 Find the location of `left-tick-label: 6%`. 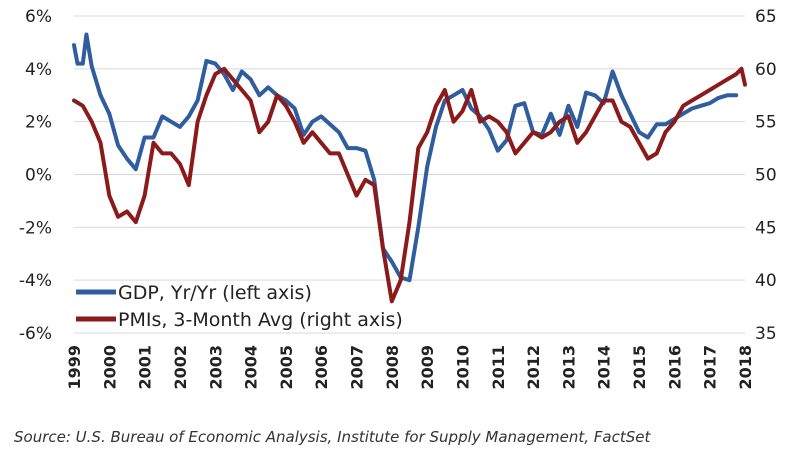

left-tick-label: 6% is located at coordinates (38, 17).